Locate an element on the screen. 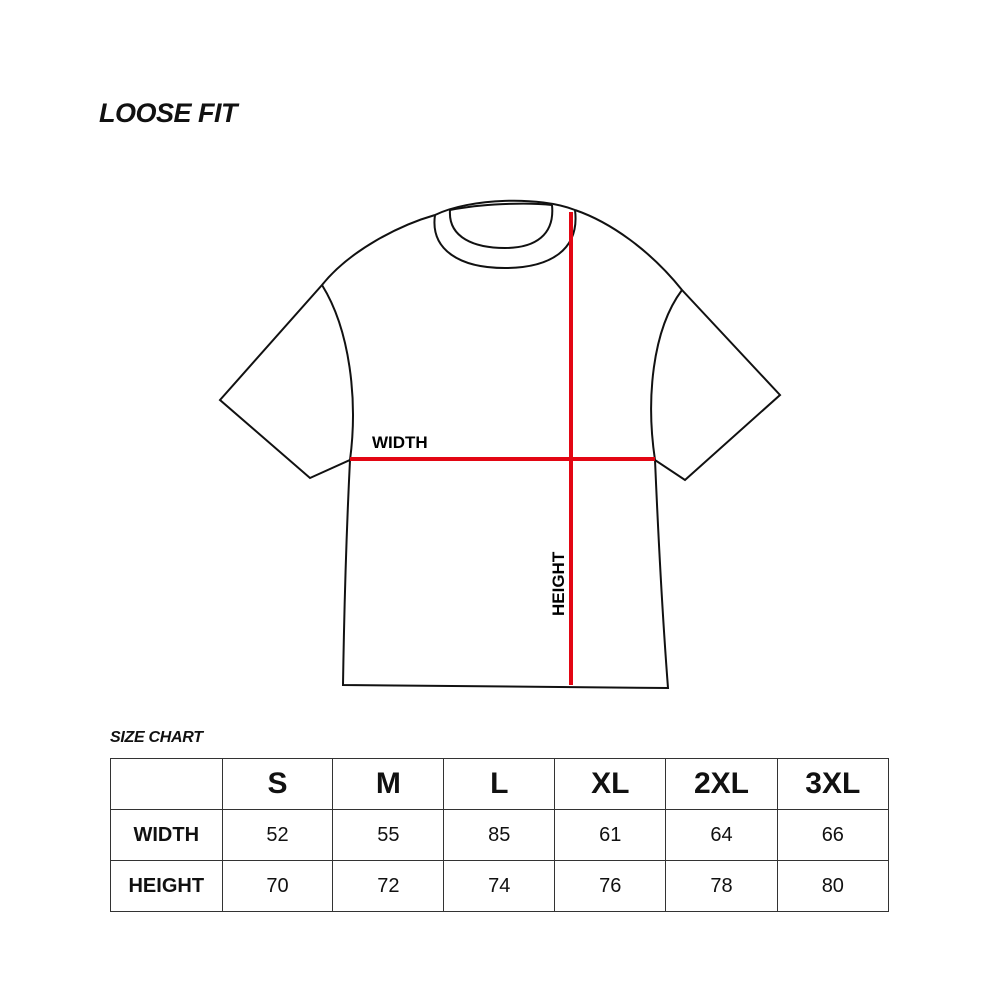 This screenshot has height=1000, width=1000. collar-back is located at coordinates (505, 207).